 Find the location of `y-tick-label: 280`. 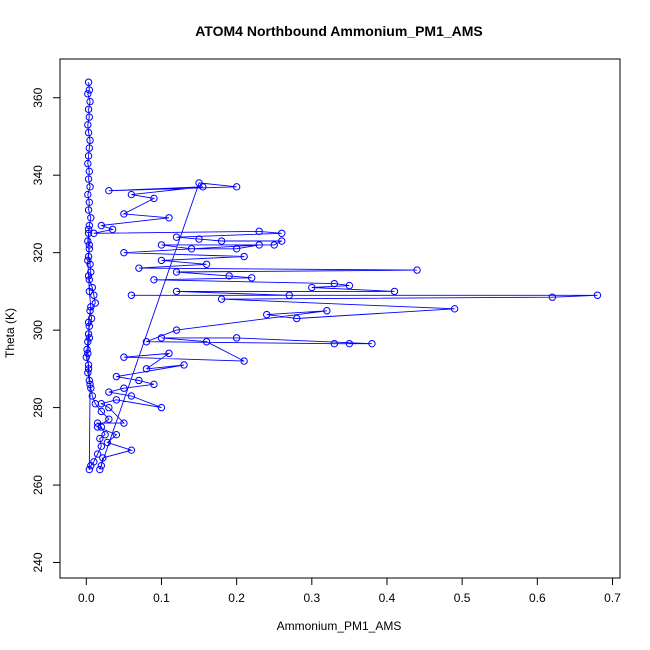

y-tick-label: 280 is located at coordinates (38, 407).